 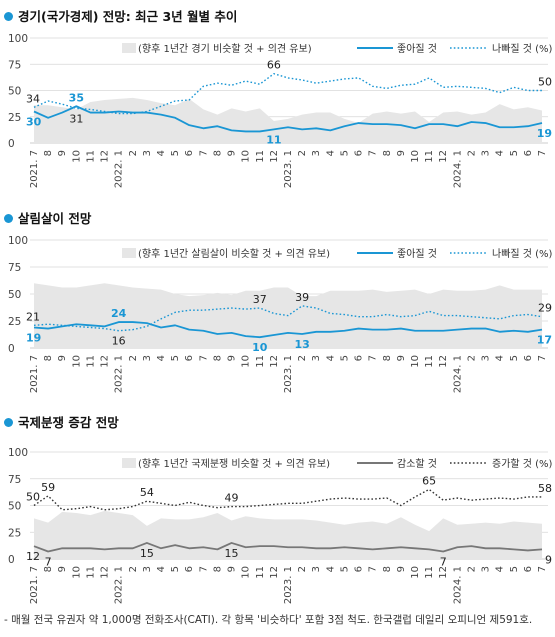 What do you see at coordinates (417, 49) in the screenshot?
I see `legend-solid-label: 좋아질 것` at bounding box center [417, 49].